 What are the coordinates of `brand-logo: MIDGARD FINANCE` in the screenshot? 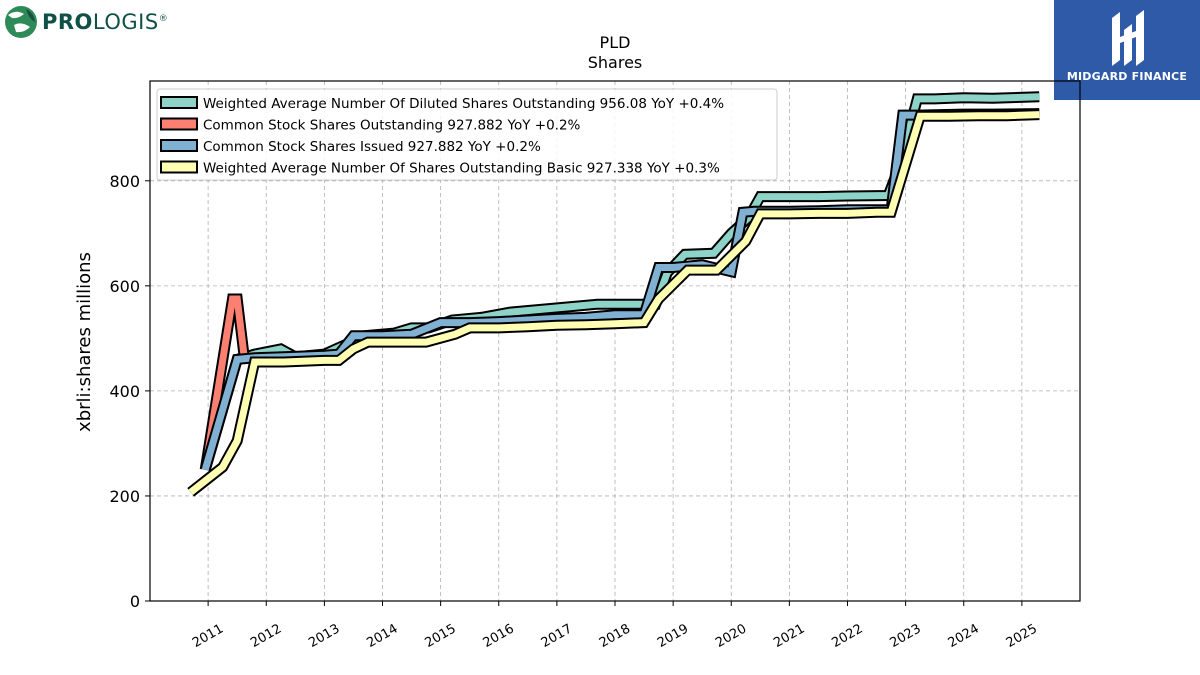 It's located at (1127, 50).